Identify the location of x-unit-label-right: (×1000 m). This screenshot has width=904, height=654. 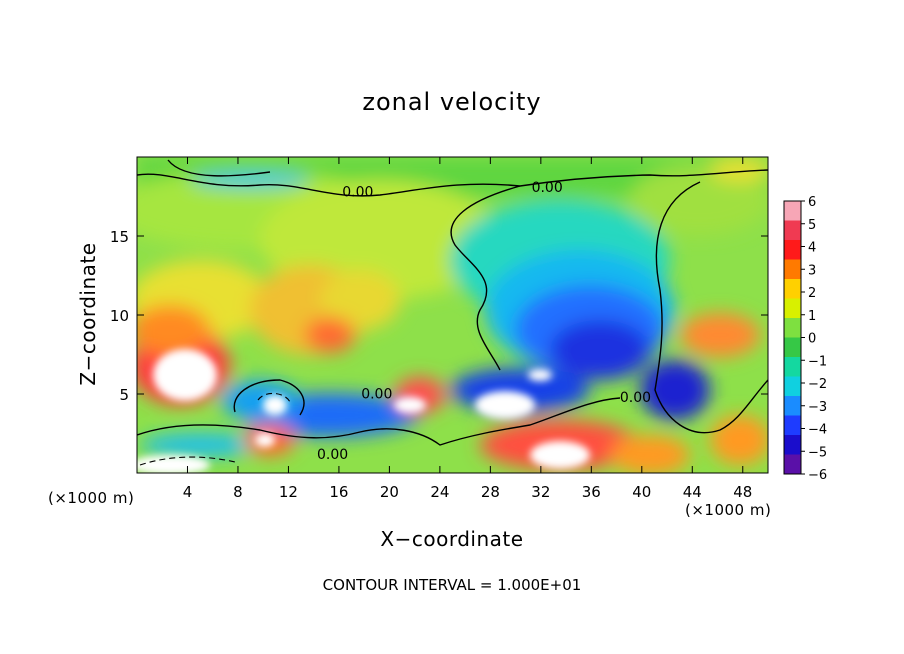
(728, 510).